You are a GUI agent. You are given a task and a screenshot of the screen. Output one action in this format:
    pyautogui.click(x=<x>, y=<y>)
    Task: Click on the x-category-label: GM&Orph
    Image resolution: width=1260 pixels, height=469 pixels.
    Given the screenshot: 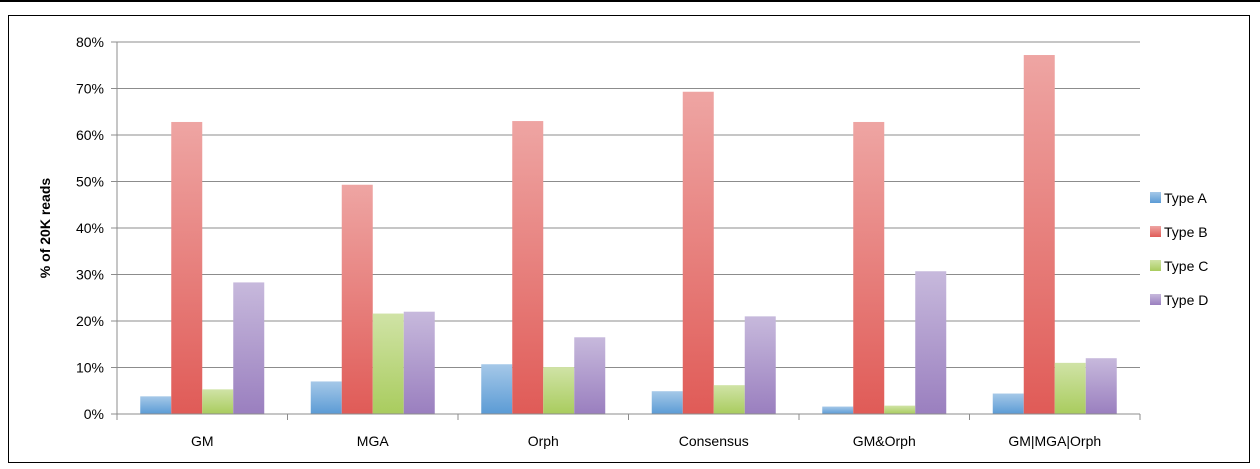 What is the action you would take?
    pyautogui.click(x=884, y=441)
    